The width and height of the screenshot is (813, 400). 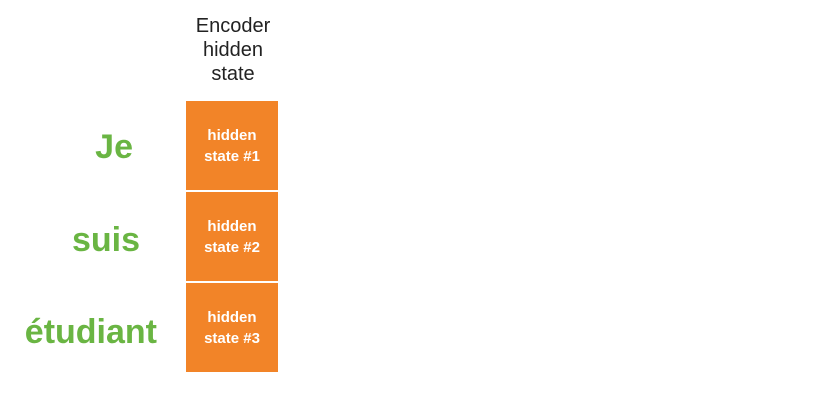 What do you see at coordinates (232, 327) in the screenshot?
I see `hidden-state-box-3: hidden state #3` at bounding box center [232, 327].